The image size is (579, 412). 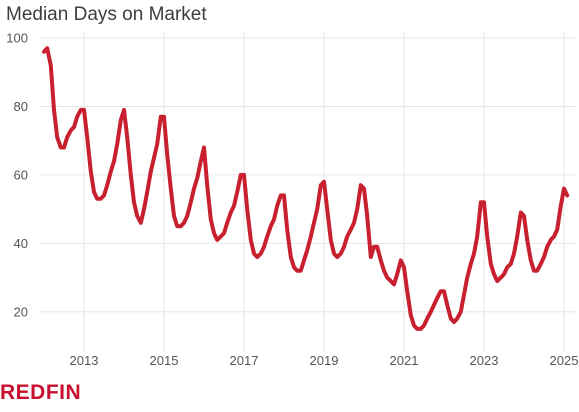 I want to click on y-tick-label: 100, so click(x=17, y=38).